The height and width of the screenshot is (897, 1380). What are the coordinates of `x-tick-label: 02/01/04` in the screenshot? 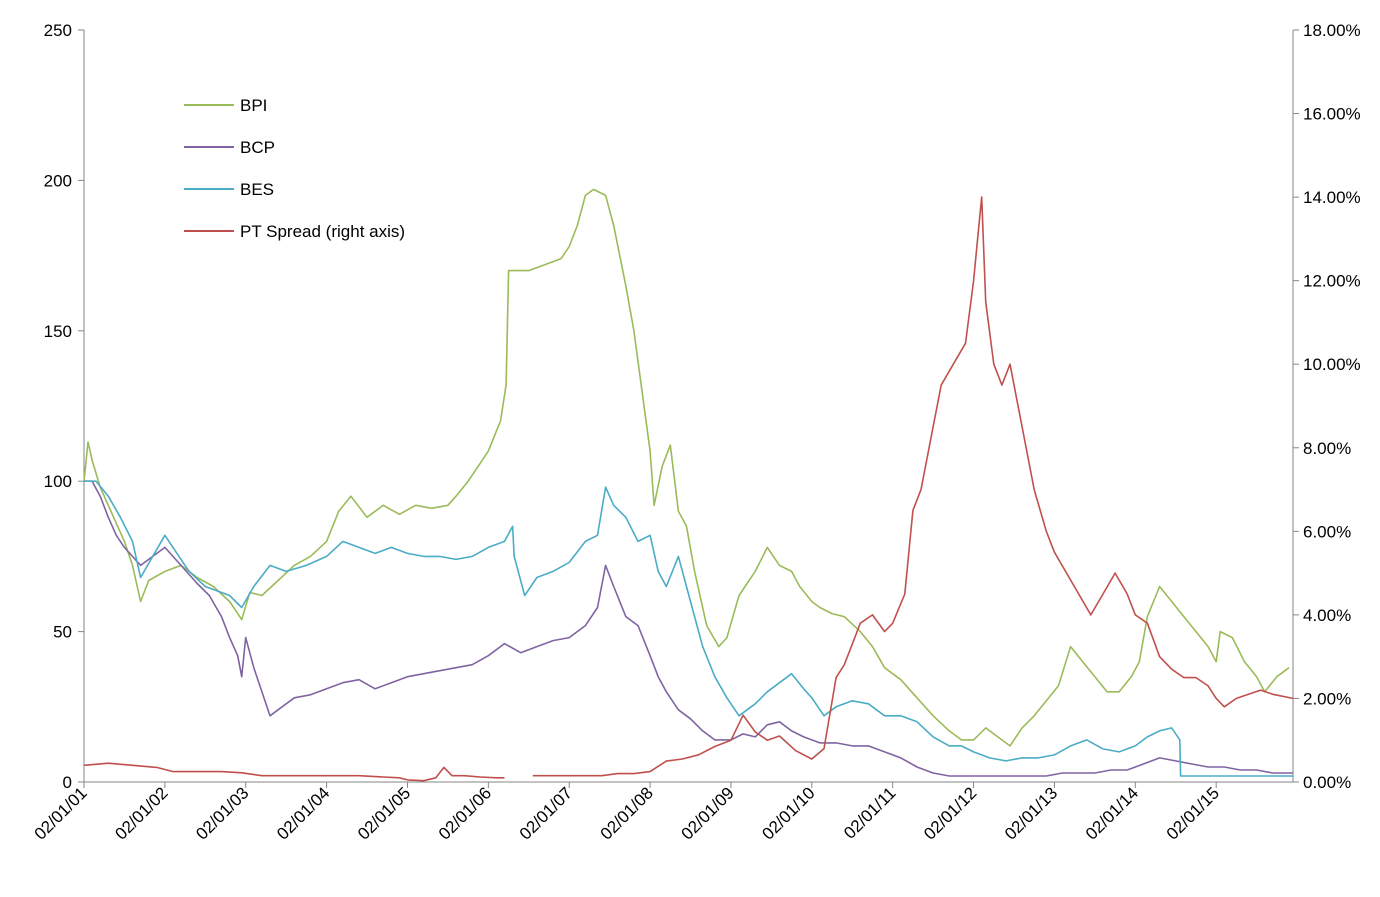 It's located at (303, 813).